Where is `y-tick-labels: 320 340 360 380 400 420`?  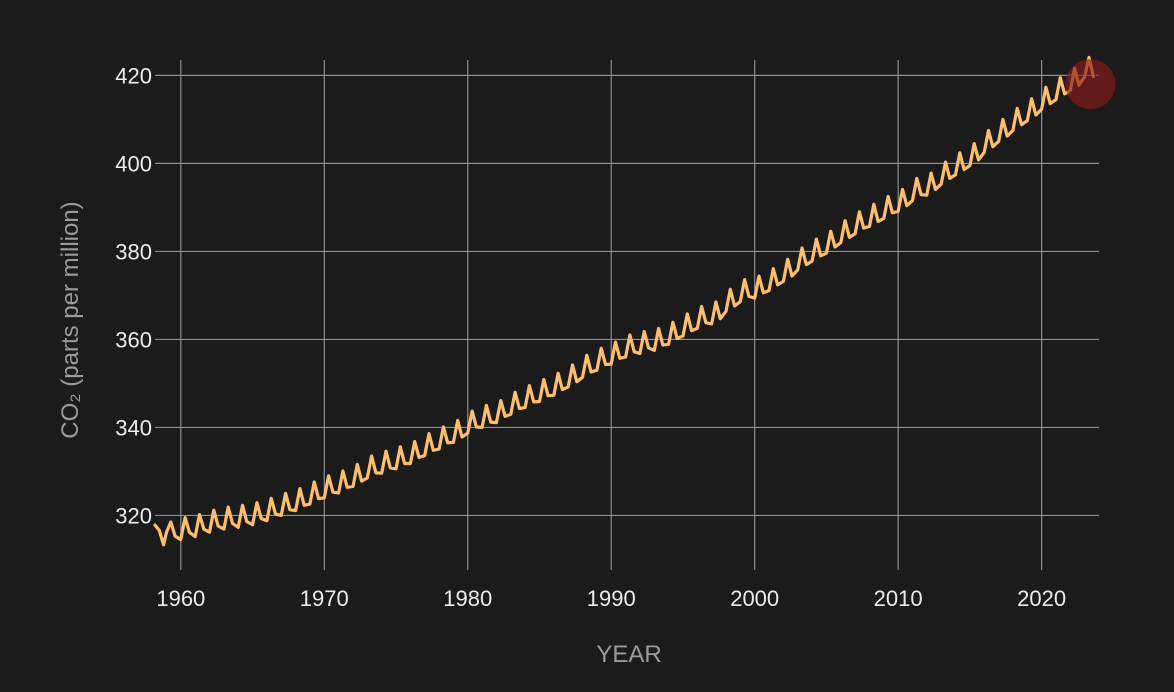 y-tick-labels: 320 340 360 380 400 420 is located at coordinates (133, 295).